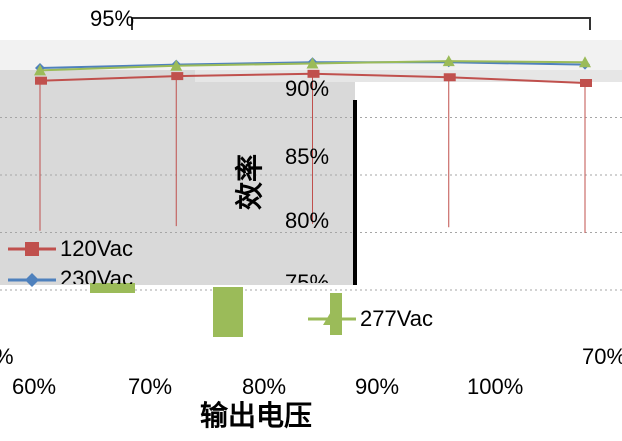  Describe the element at coordinates (307, 220) in the screenshot. I see `y-tick-label: 80%` at that location.